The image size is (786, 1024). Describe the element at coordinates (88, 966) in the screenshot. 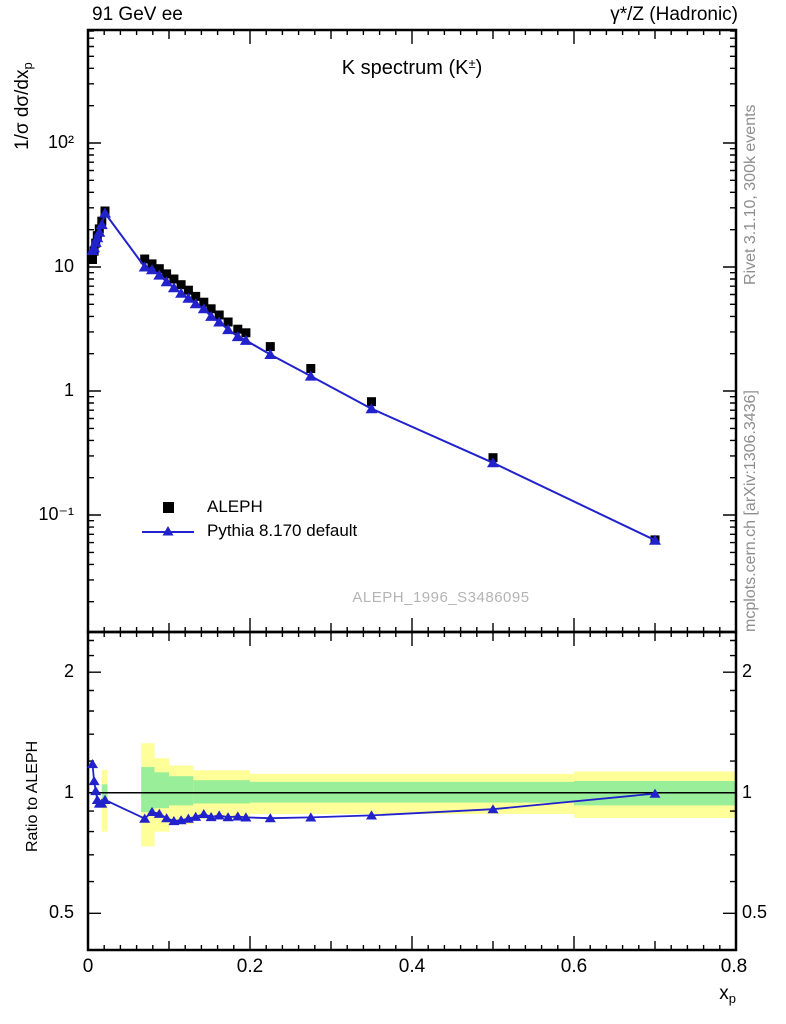

I see `x-tick-0: 0` at that location.